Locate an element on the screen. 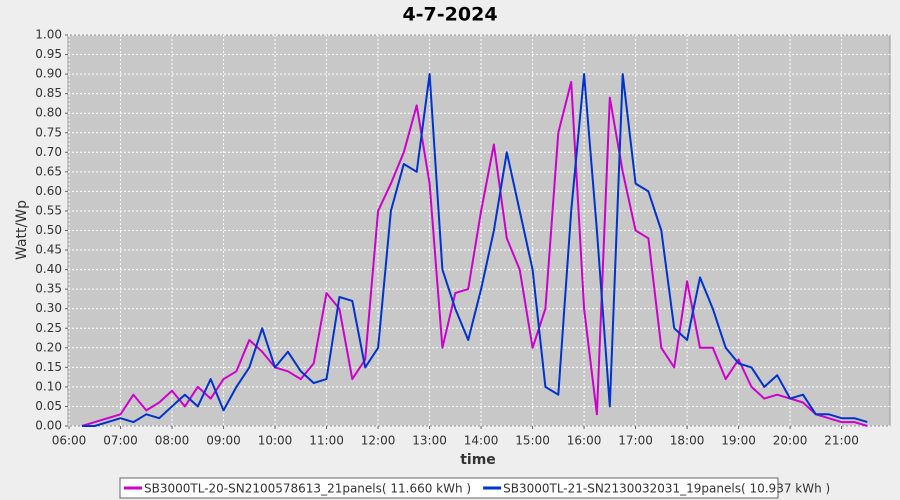 The width and height of the screenshot is (900, 500). y-tick-label: 1.00 is located at coordinates (48, 35).